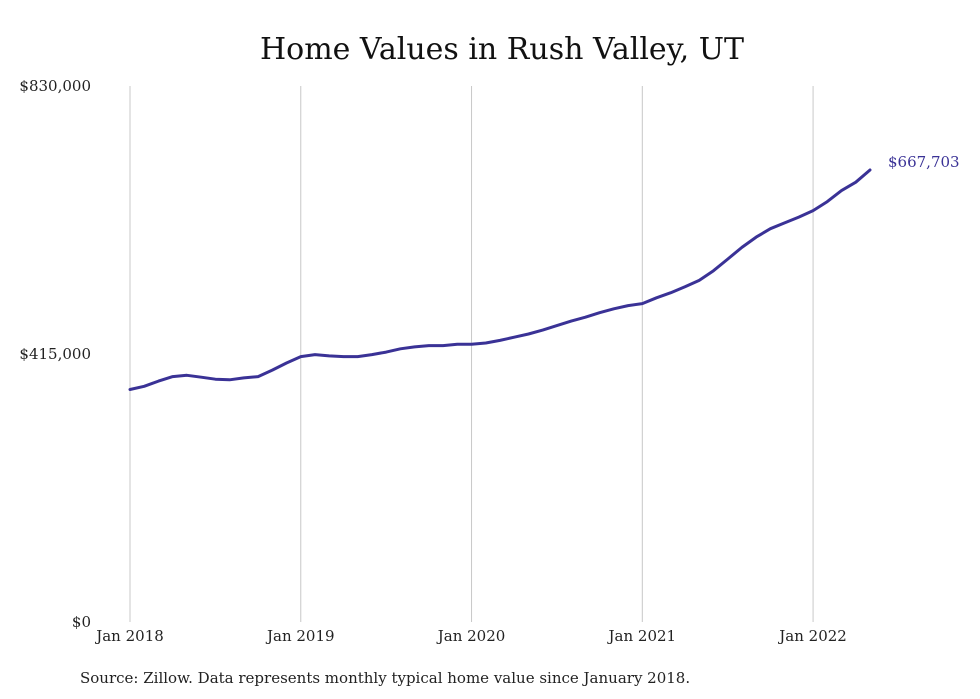 This screenshot has height=699, width=980. Describe the element at coordinates (55, 86) in the screenshot. I see `y-tick-label: $830,000` at that location.